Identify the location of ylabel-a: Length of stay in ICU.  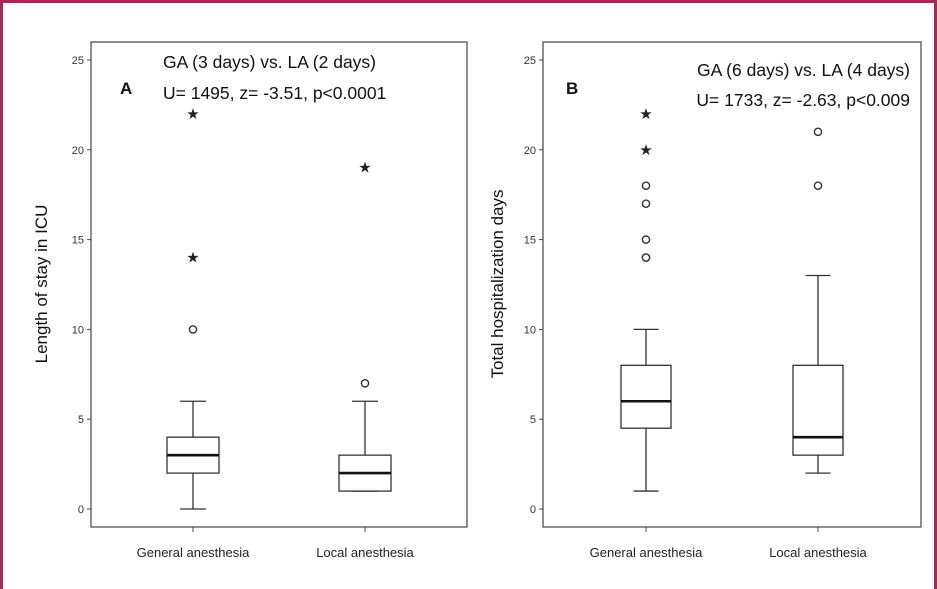
(41, 284).